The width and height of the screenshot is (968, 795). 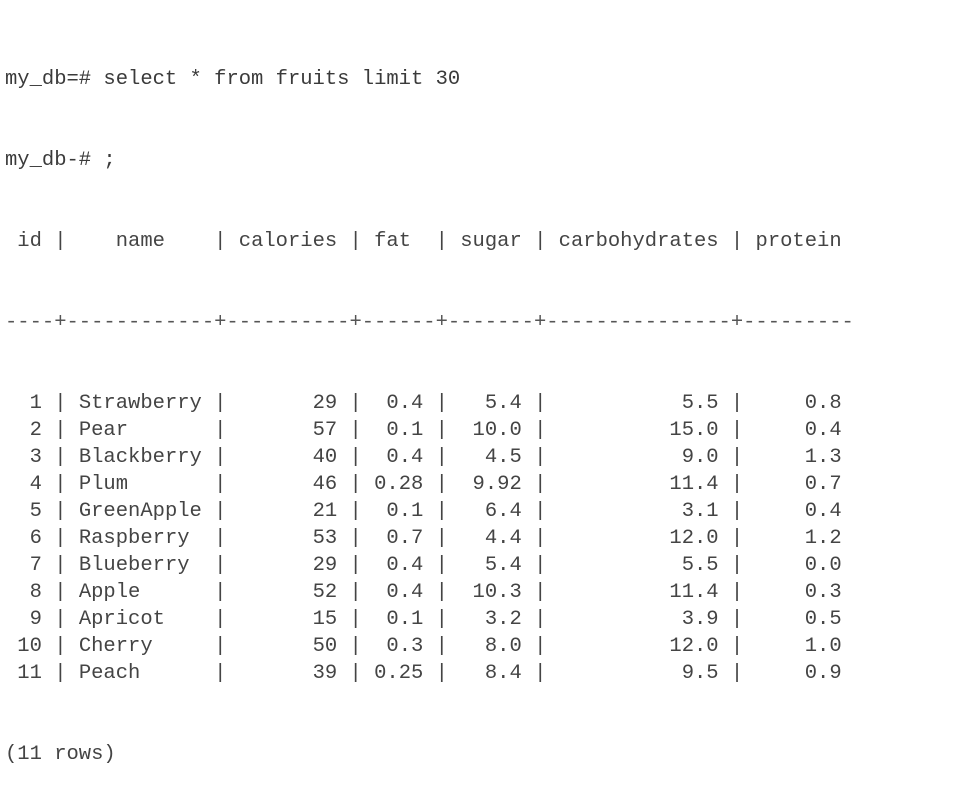 I want to click on cell-id: 7, so click(x=30, y=565).